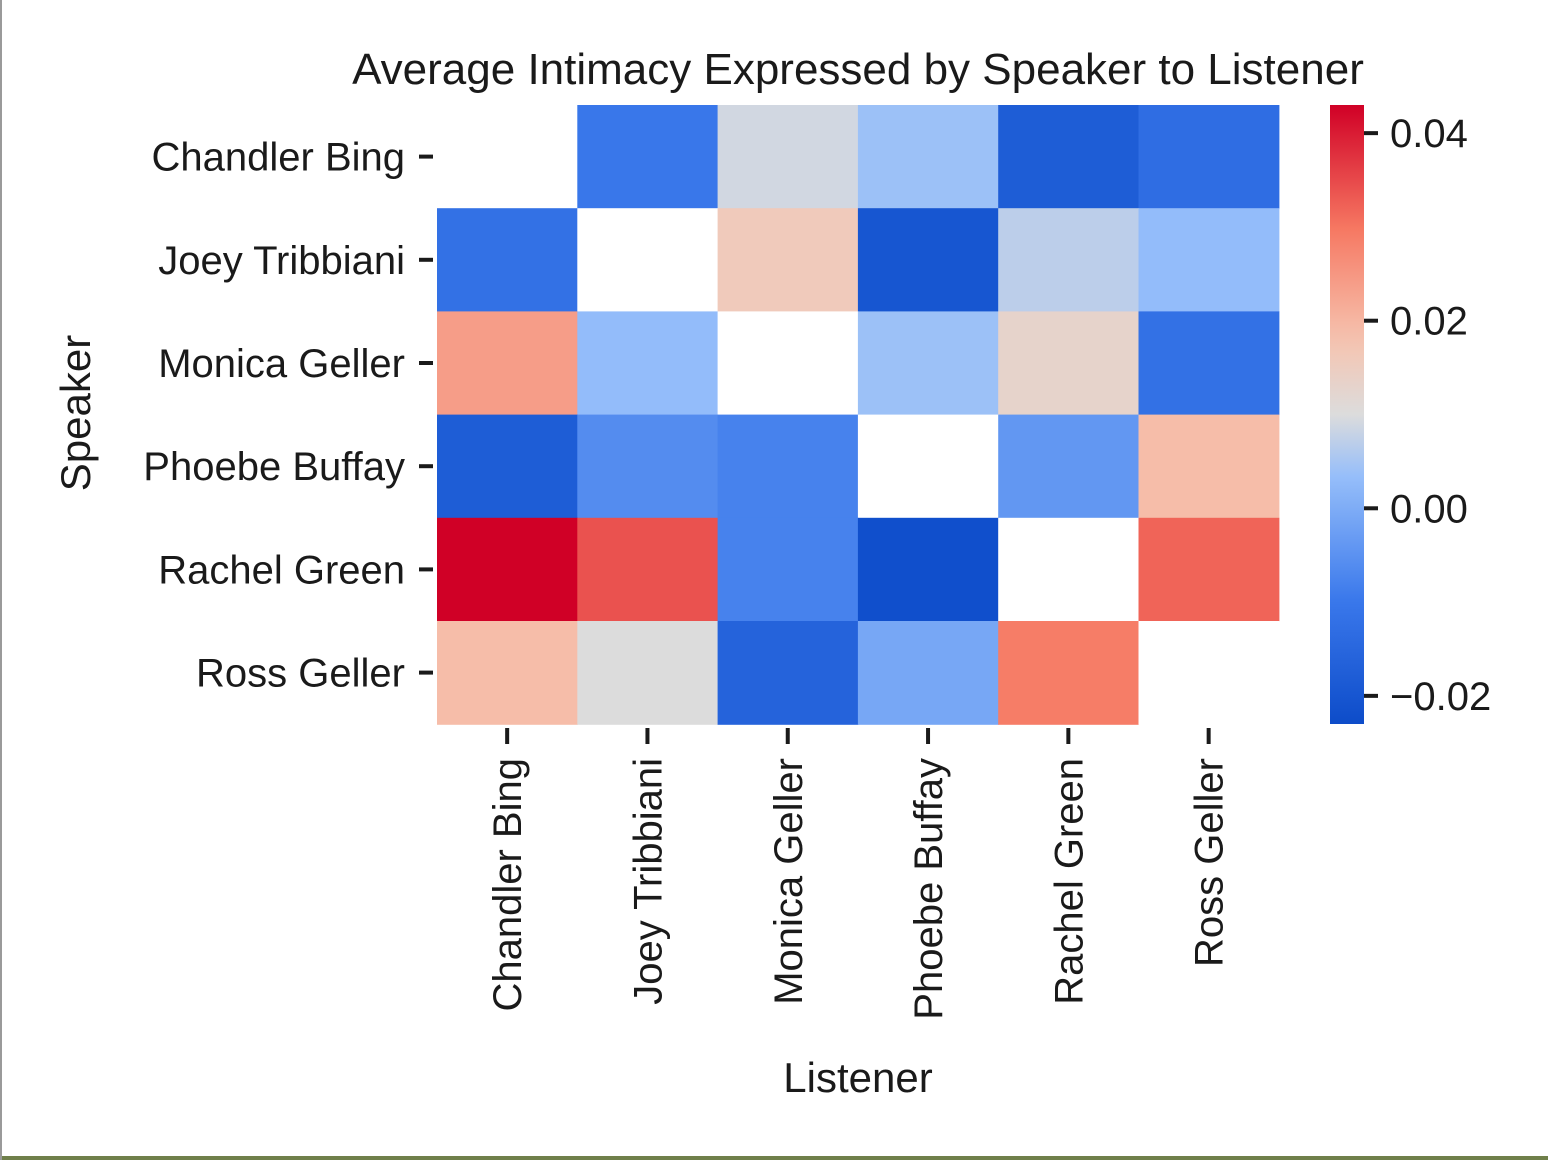 This screenshot has width=1548, height=1161. Describe the element at coordinates (281, 364) in the screenshot. I see `y-tick-label: Monica Geller` at that location.